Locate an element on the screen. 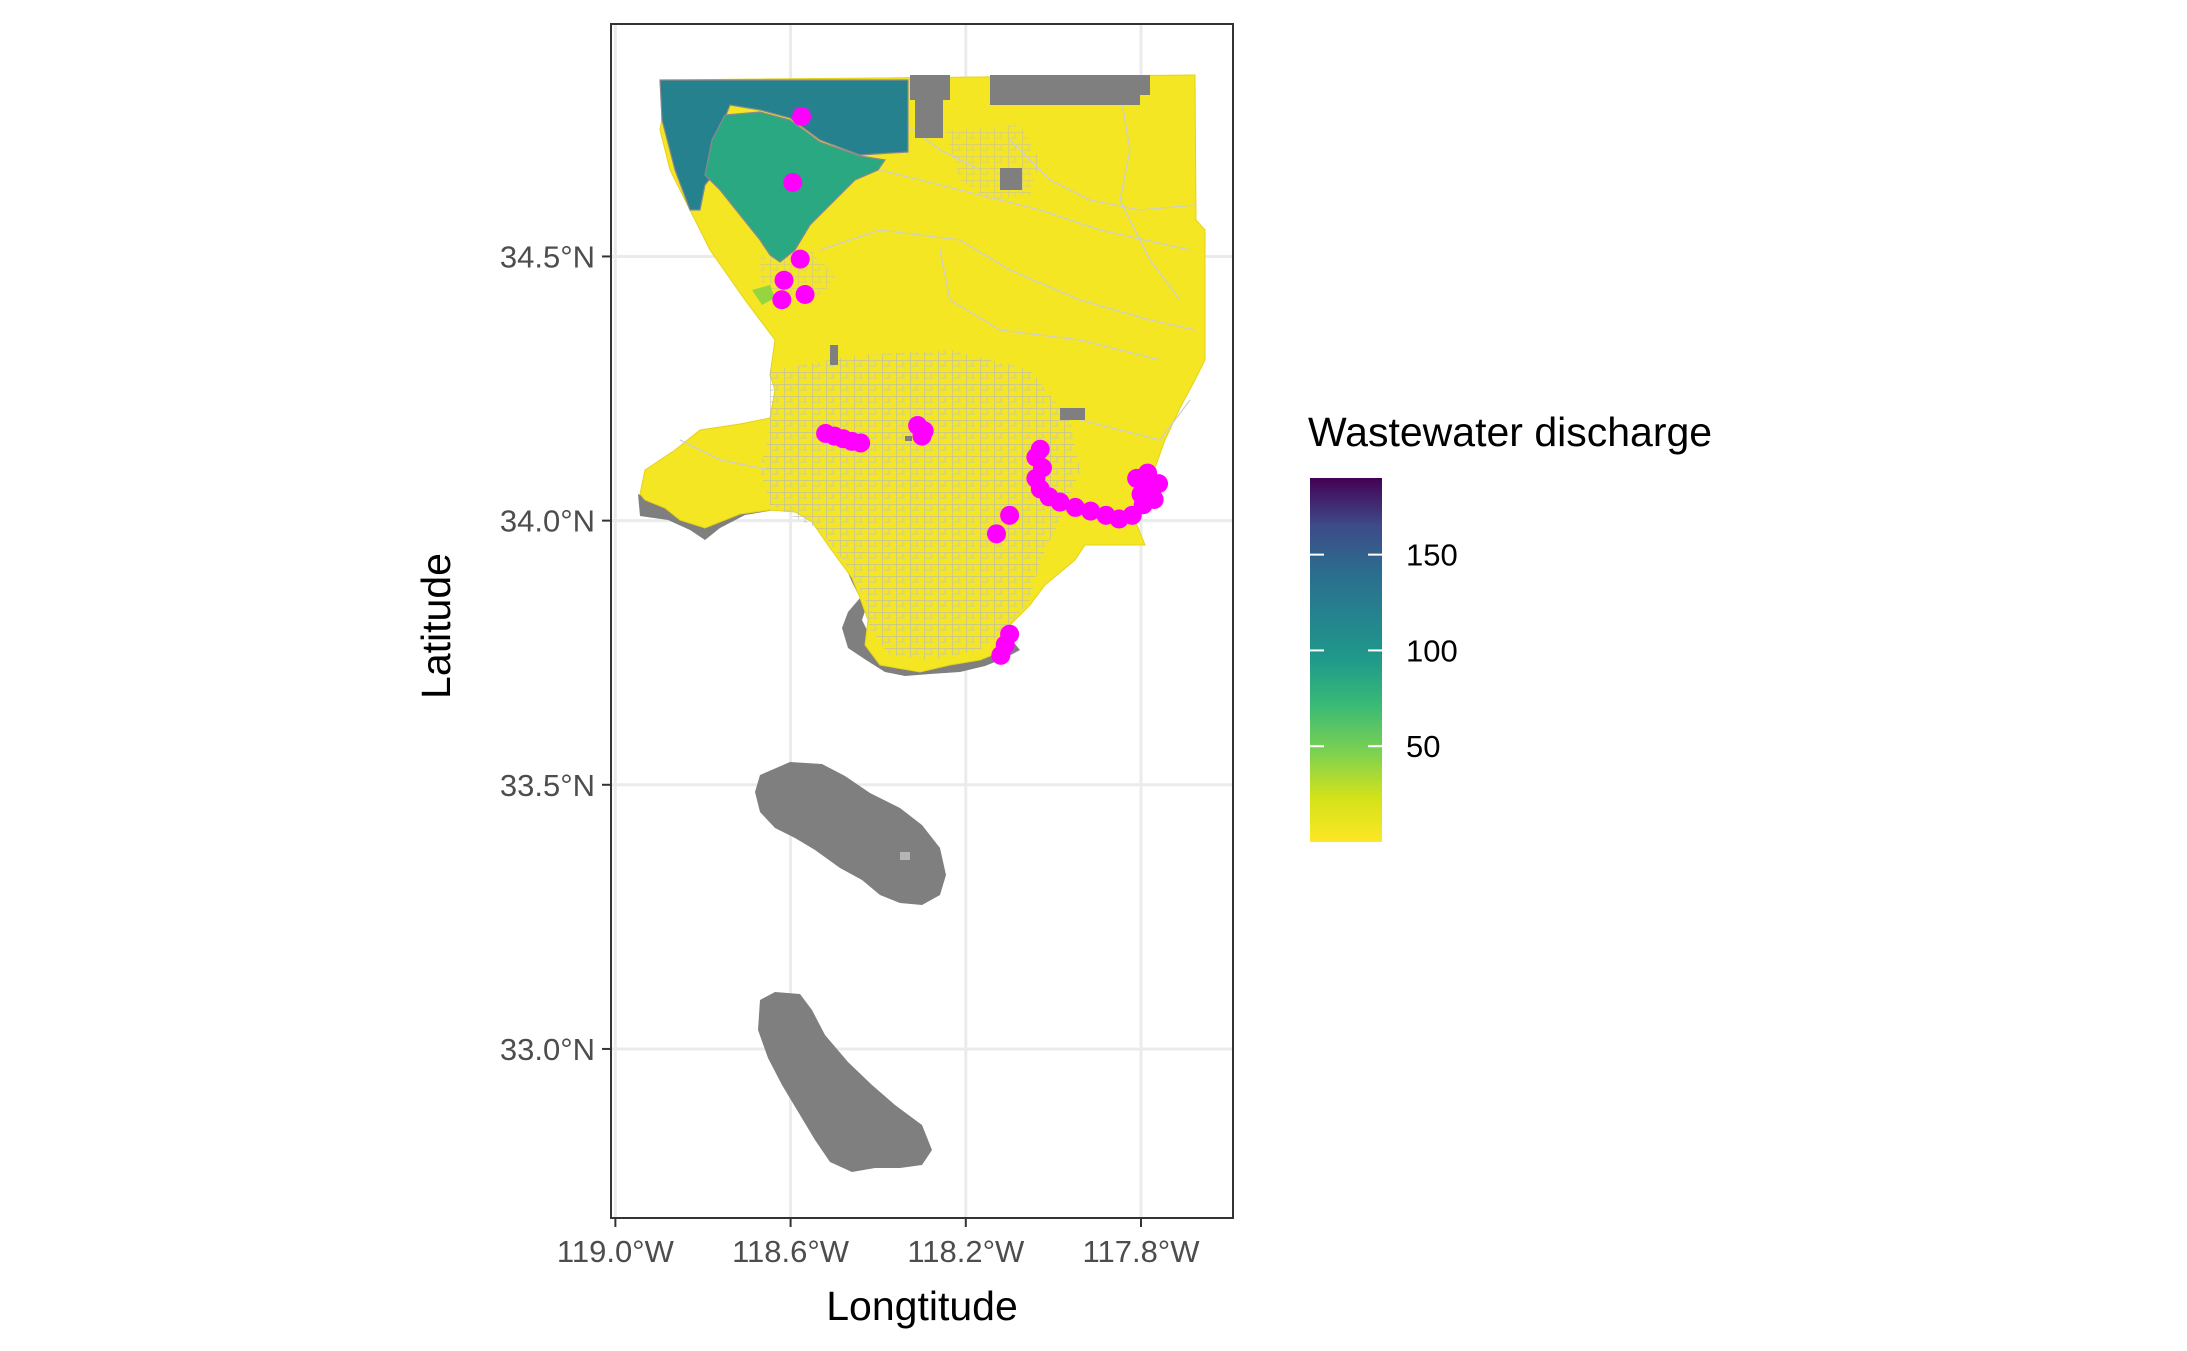 This screenshot has height=1351, width=2187. urban-tracts is located at coordinates (920, 505).